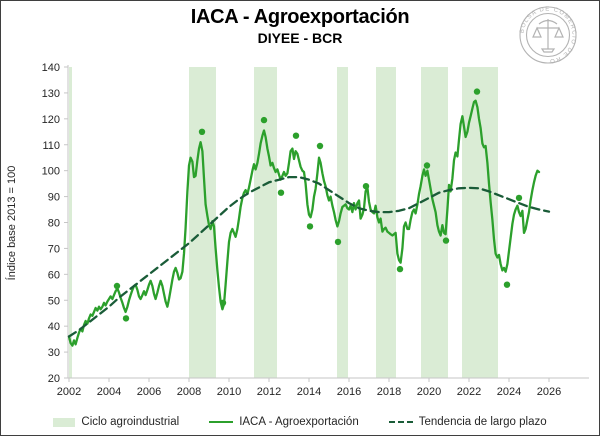  What do you see at coordinates (54, 275) in the screenshot?
I see `y-tick-label: 60` at bounding box center [54, 275].